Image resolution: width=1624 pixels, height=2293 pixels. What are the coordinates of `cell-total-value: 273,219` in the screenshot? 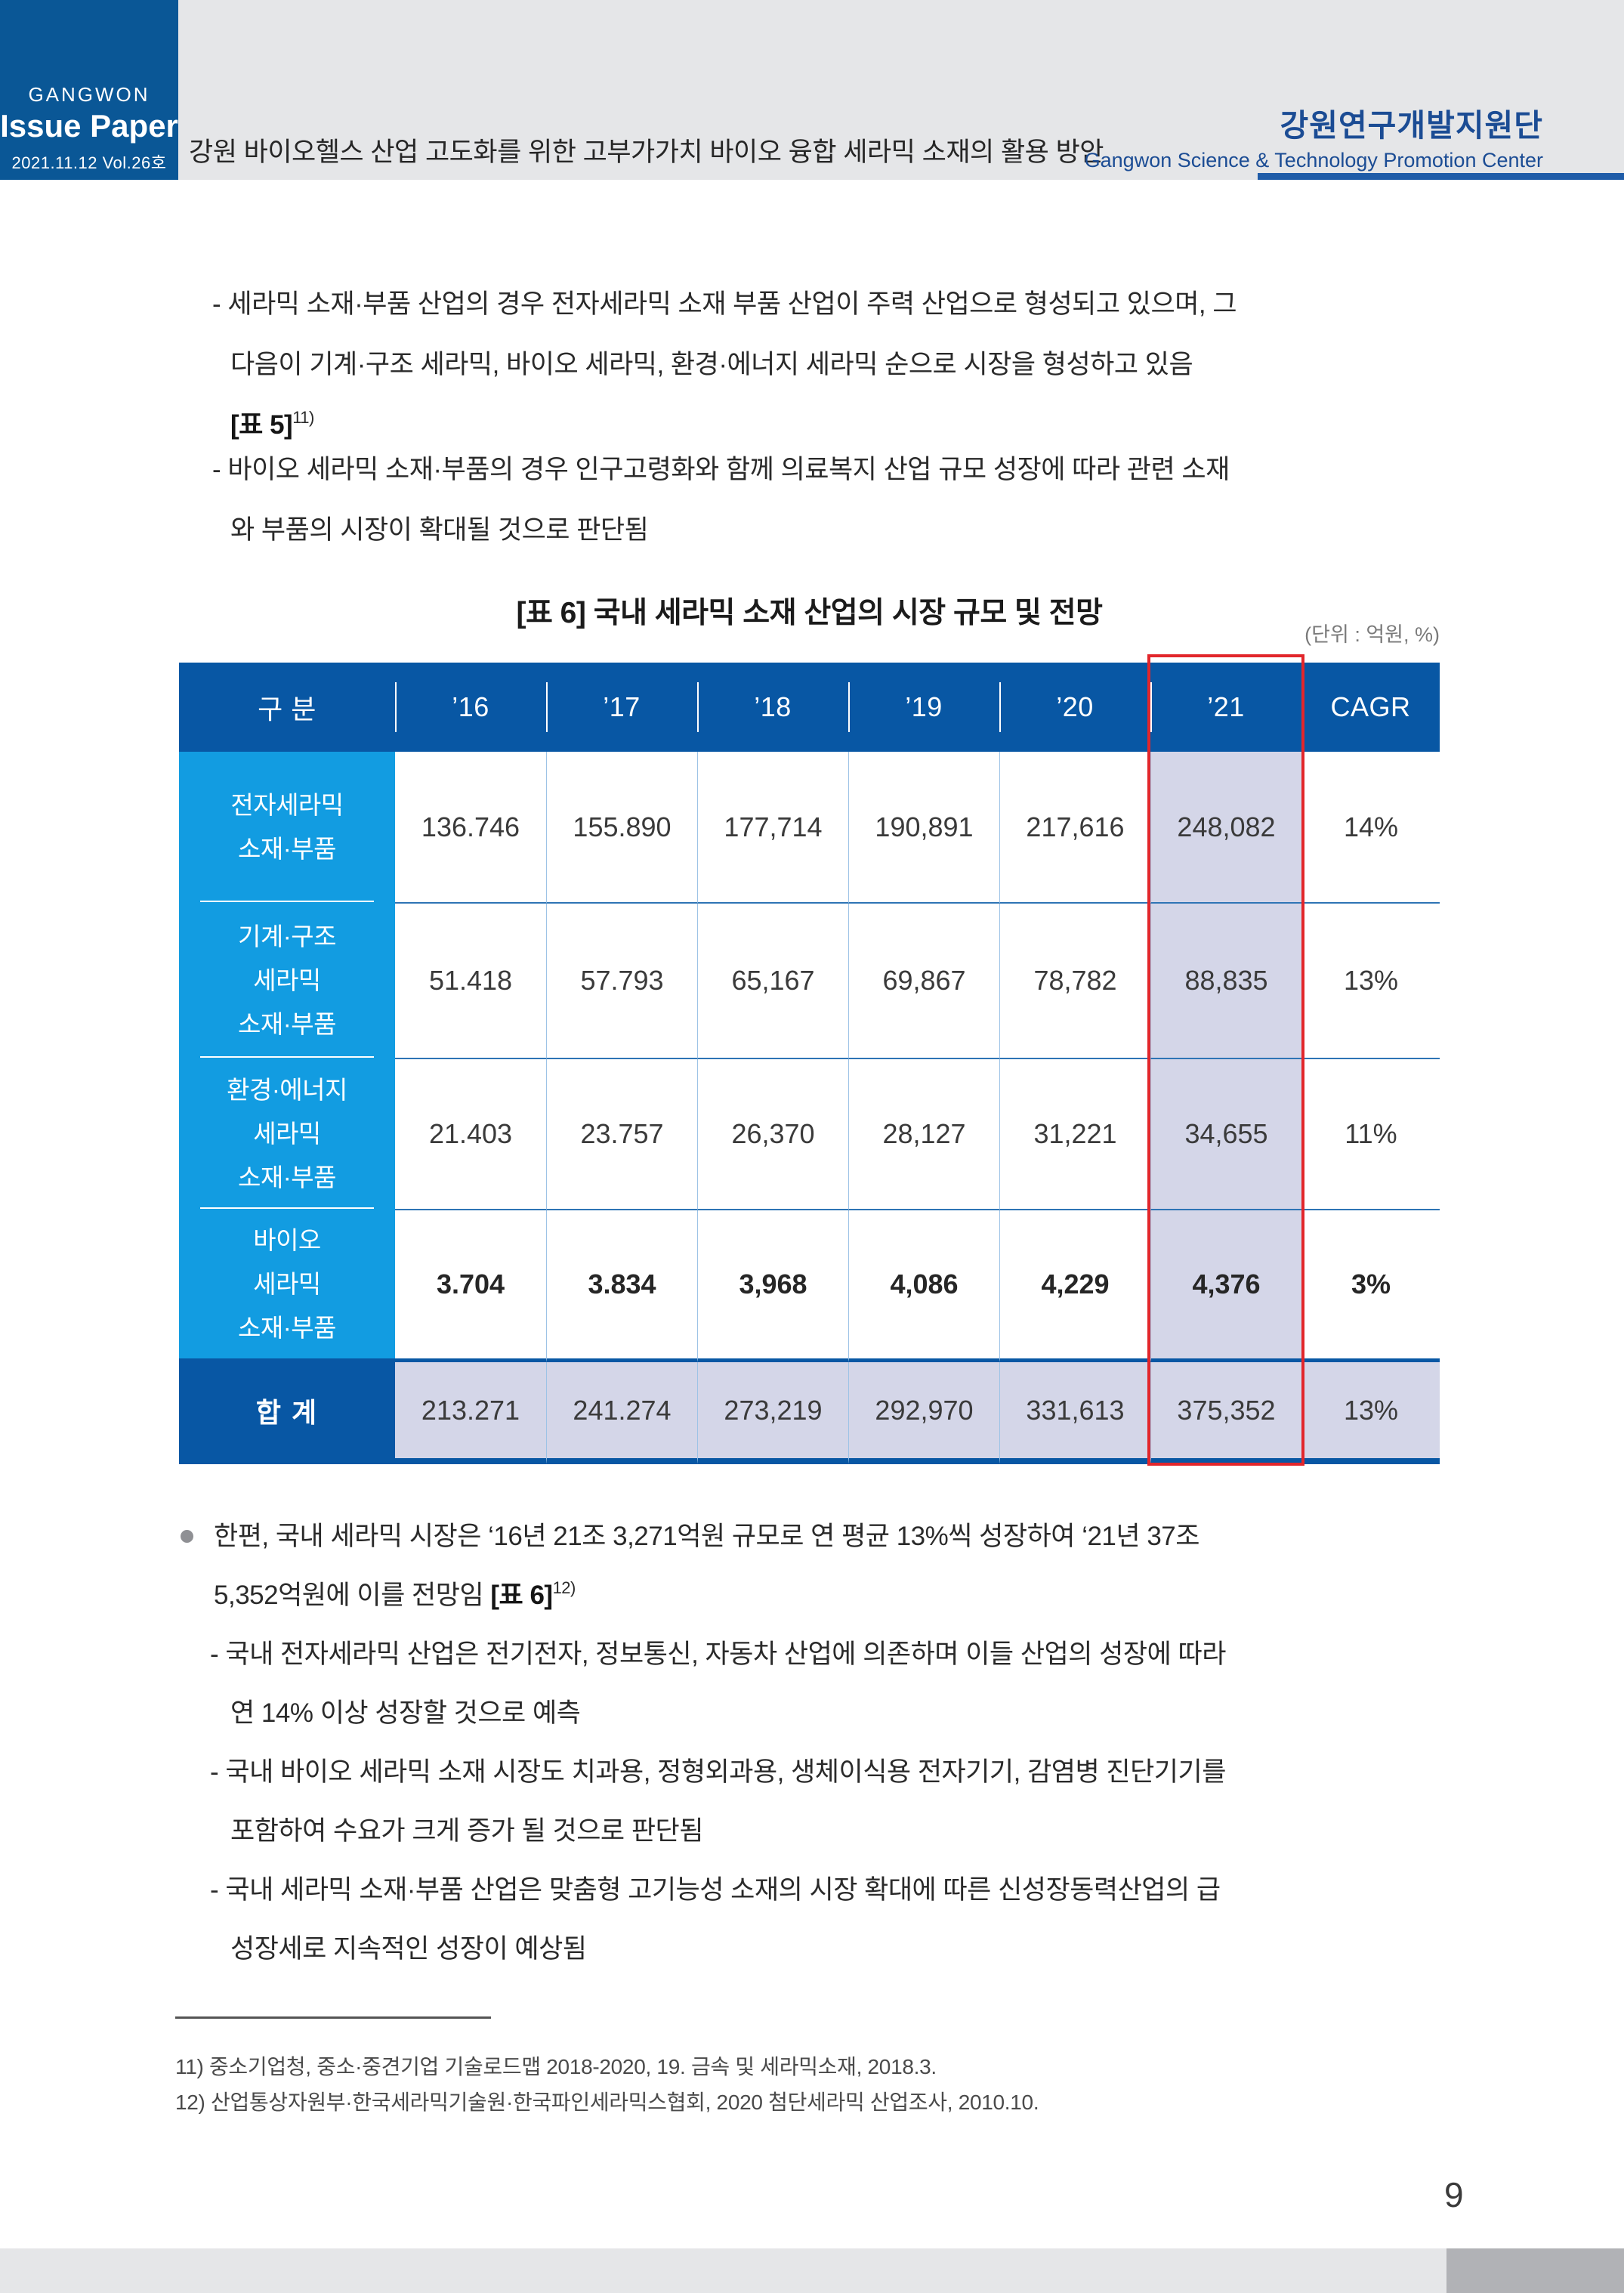 It's located at (772, 1413).